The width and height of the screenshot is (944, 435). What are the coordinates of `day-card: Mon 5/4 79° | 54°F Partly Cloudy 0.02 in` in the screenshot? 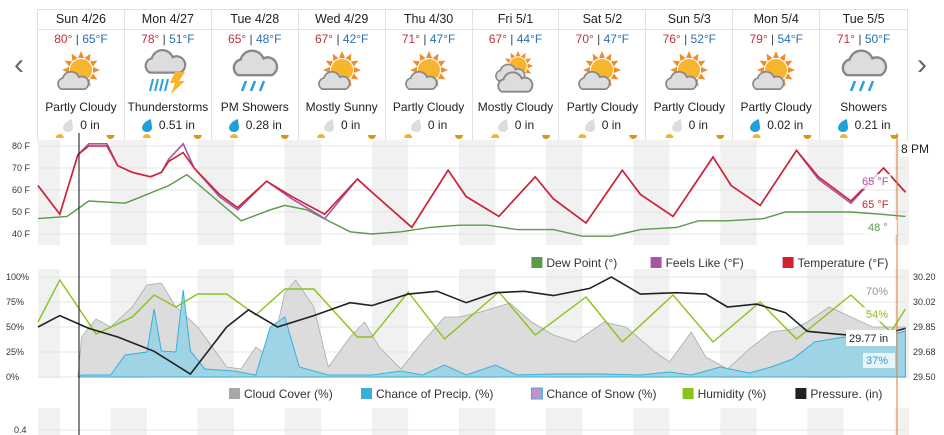 It's located at (777, 75).